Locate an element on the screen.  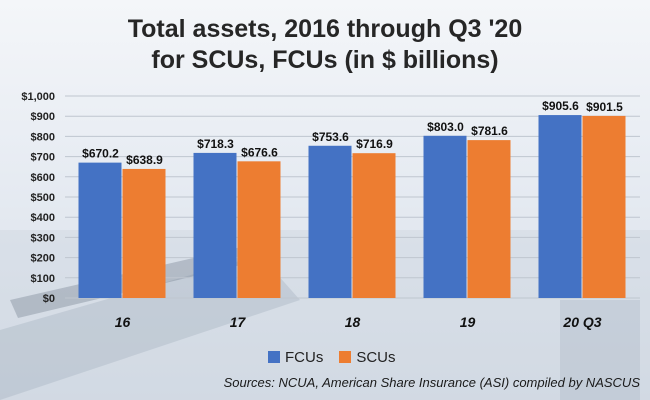
x-tick-label: 19 is located at coordinates (468, 322).